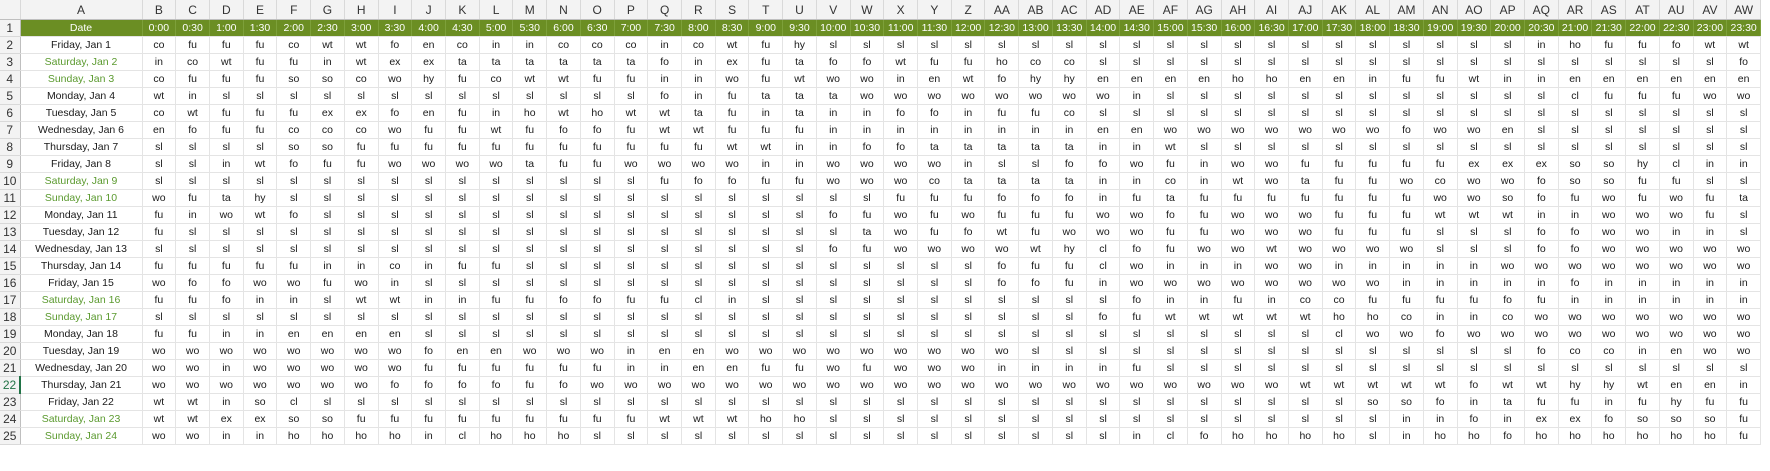 The width and height of the screenshot is (1770, 471). What do you see at coordinates (10, 351) in the screenshot?
I see `row-header: 20` at bounding box center [10, 351].